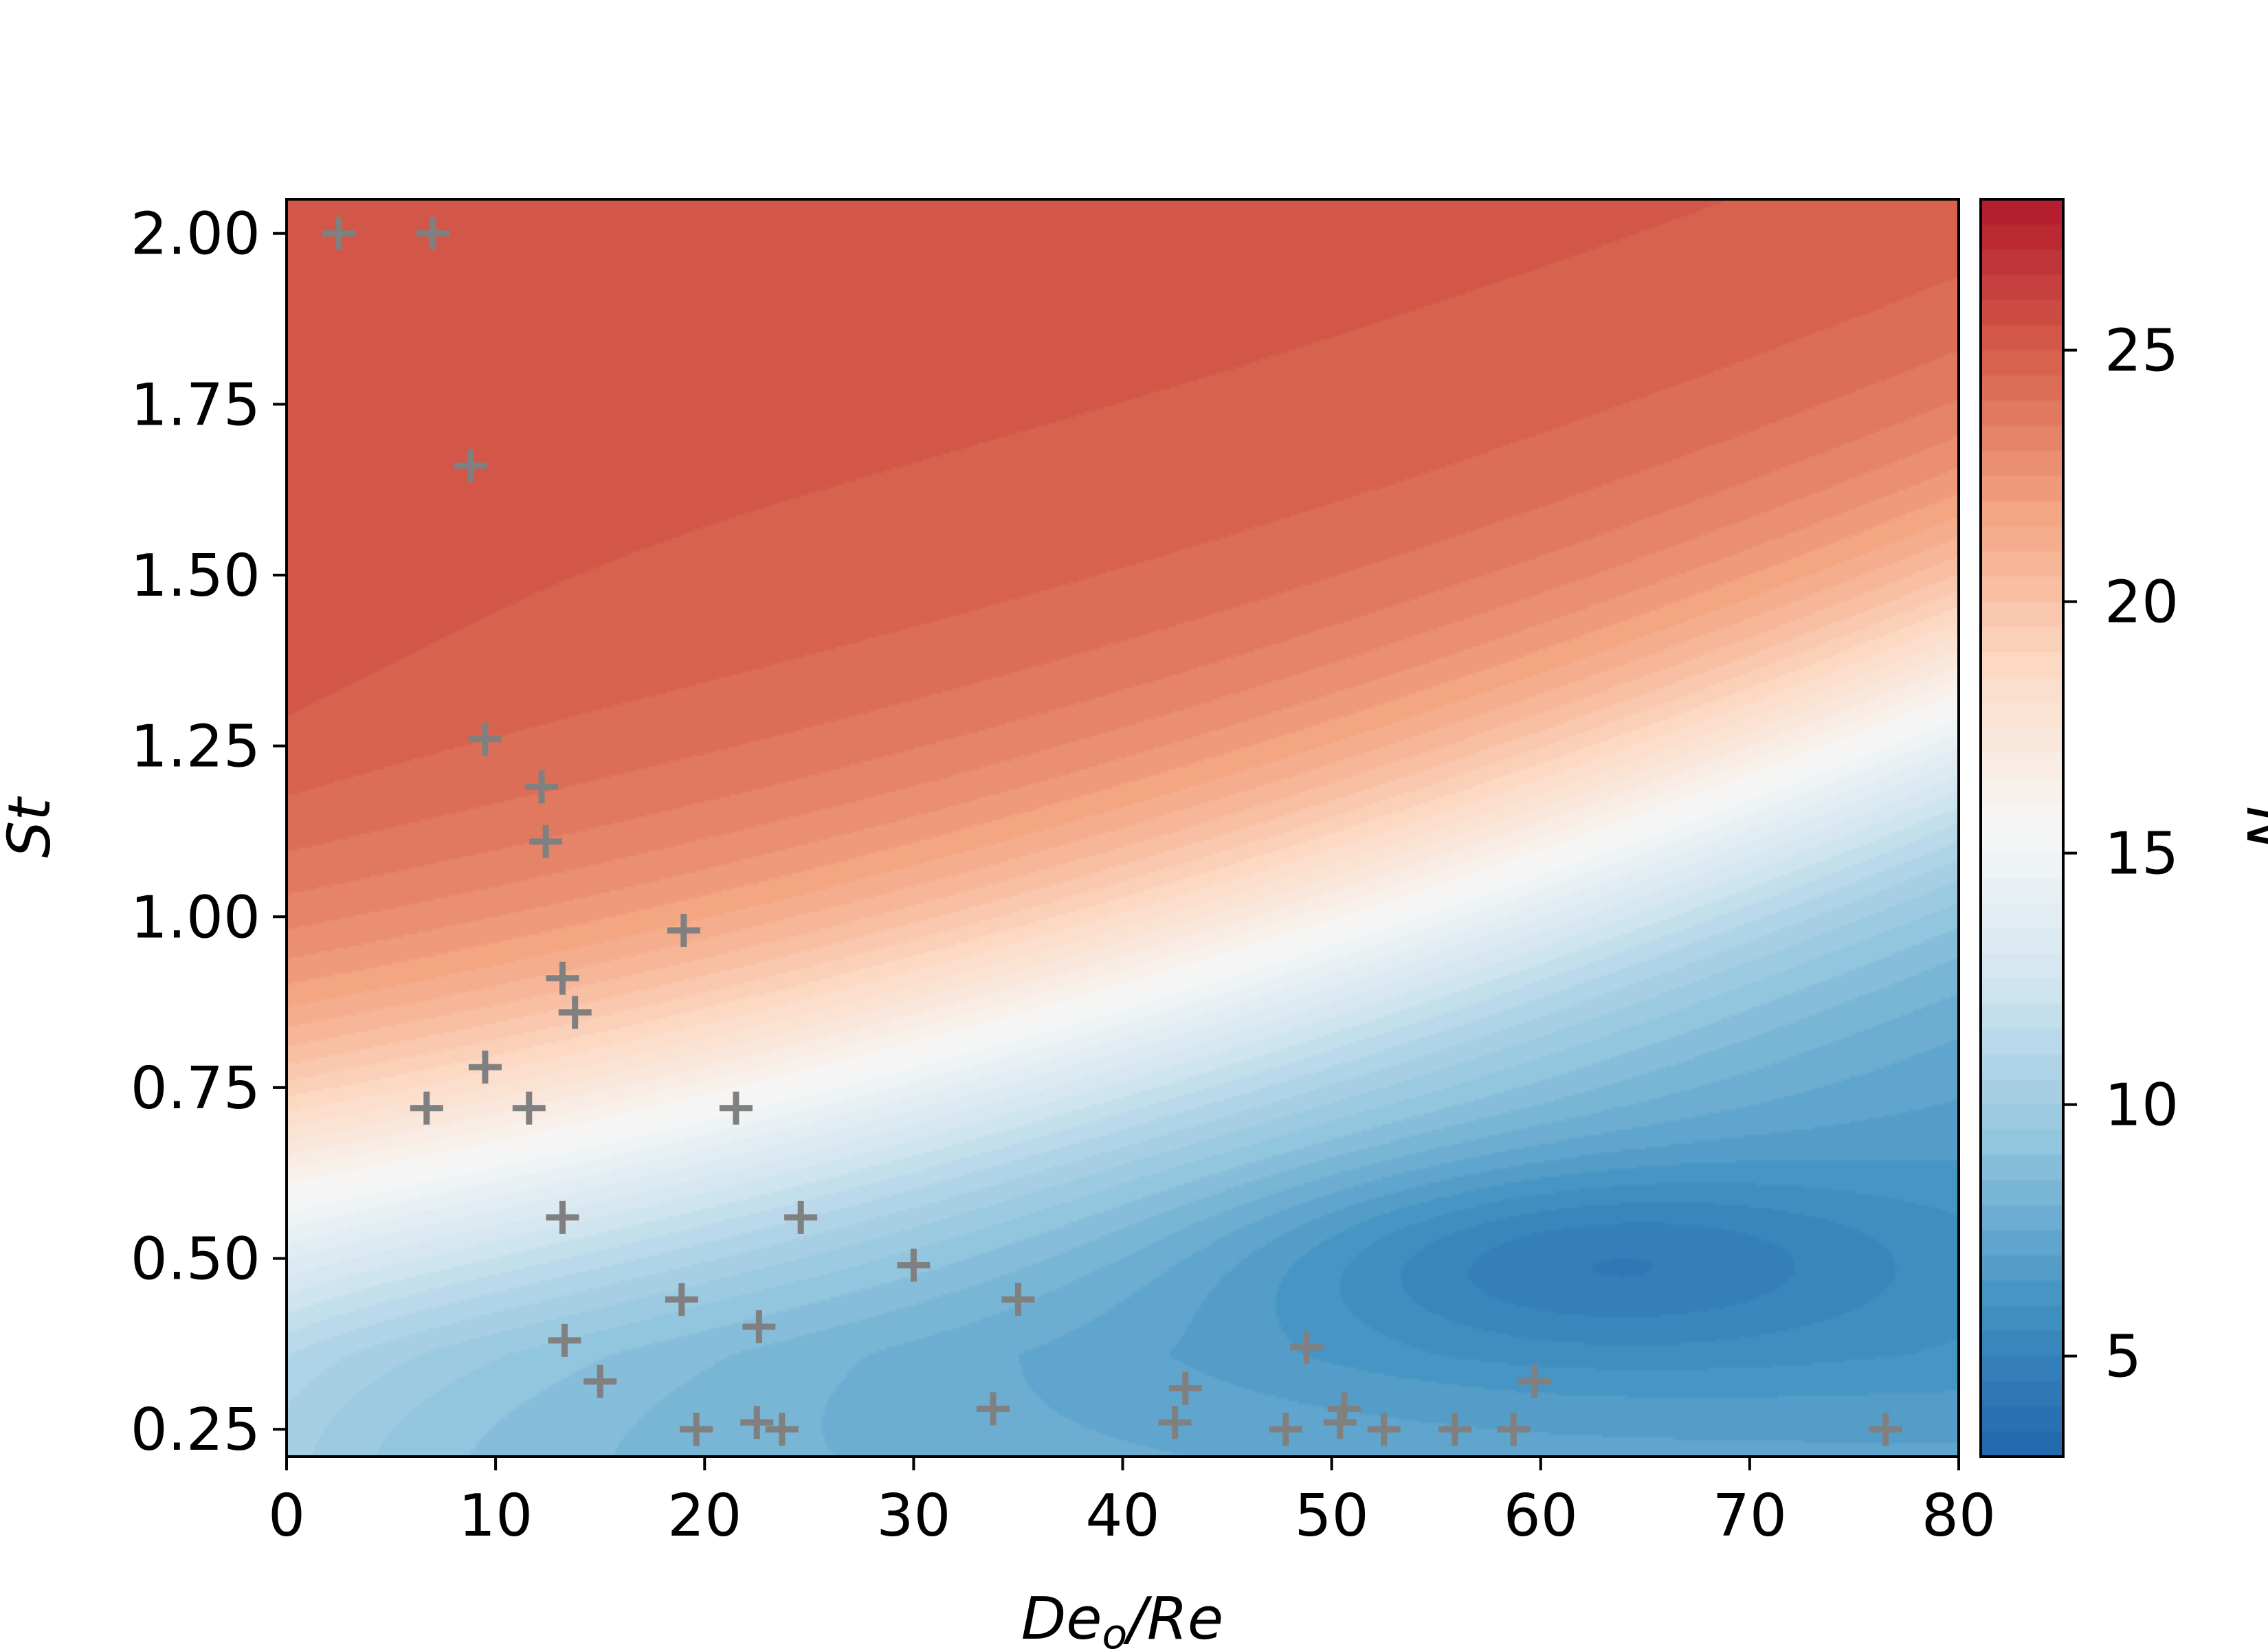  I want to click on colorbar-tick-label: 15, so click(2141, 854).